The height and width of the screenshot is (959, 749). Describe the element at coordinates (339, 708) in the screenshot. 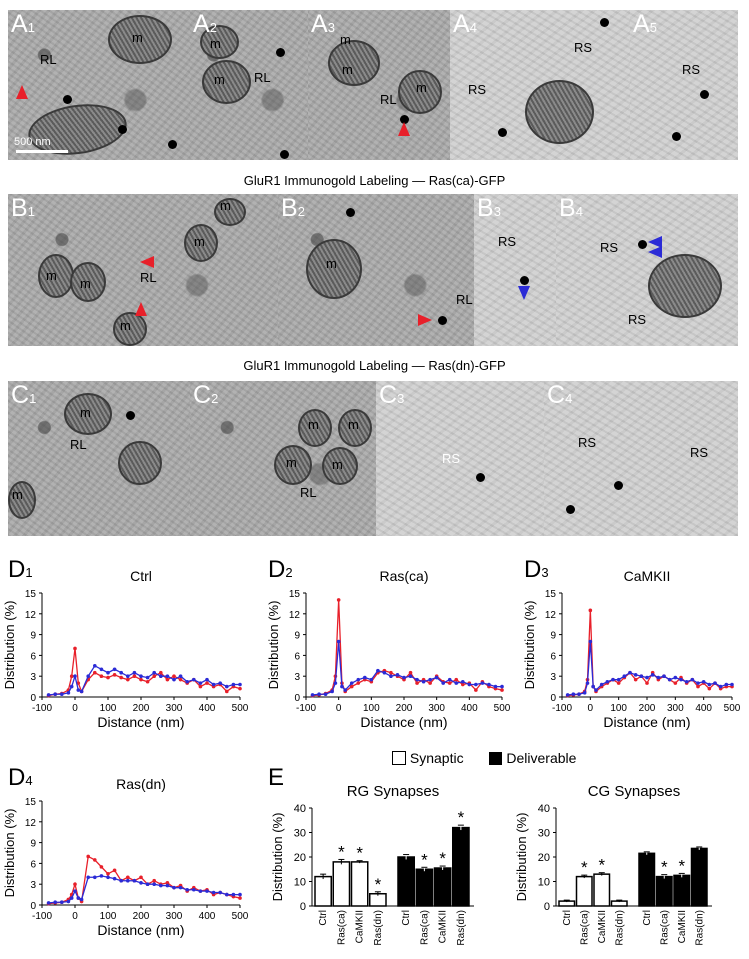

I see `x-tick-label: 0` at that location.